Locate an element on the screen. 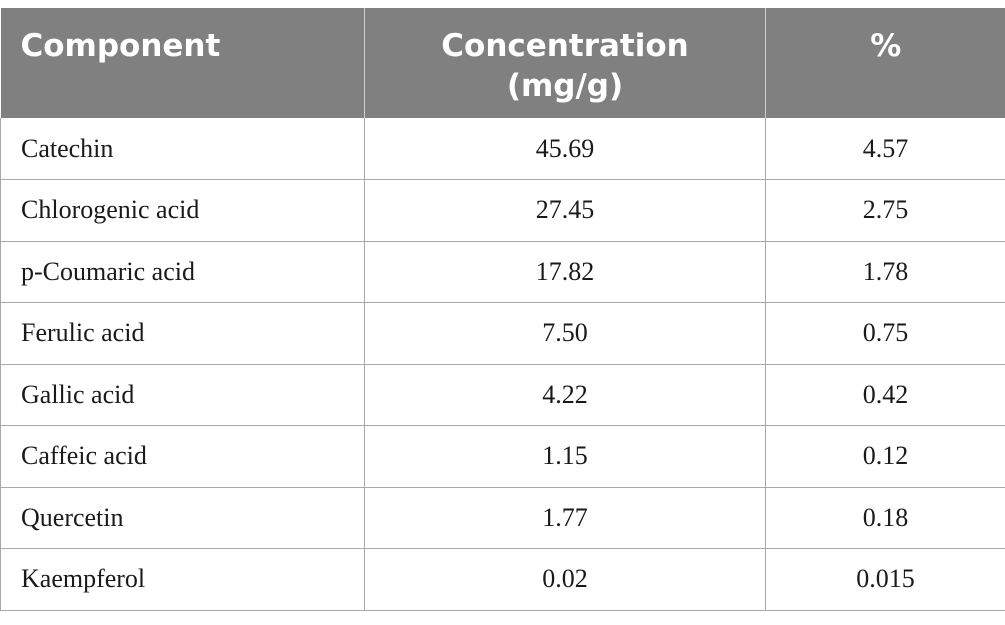 This screenshot has height=625, width=1005. table-row: Quercetin 1.77 0.18 is located at coordinates (502, 517).